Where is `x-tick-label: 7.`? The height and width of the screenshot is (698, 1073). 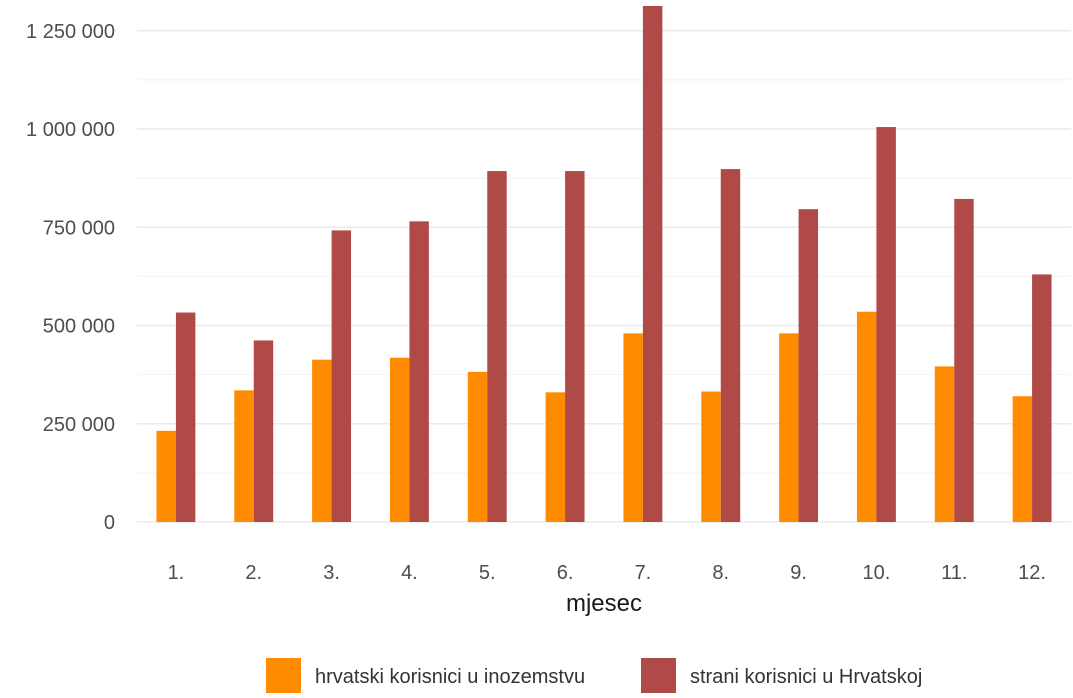 x-tick-label: 7. is located at coordinates (643, 573).